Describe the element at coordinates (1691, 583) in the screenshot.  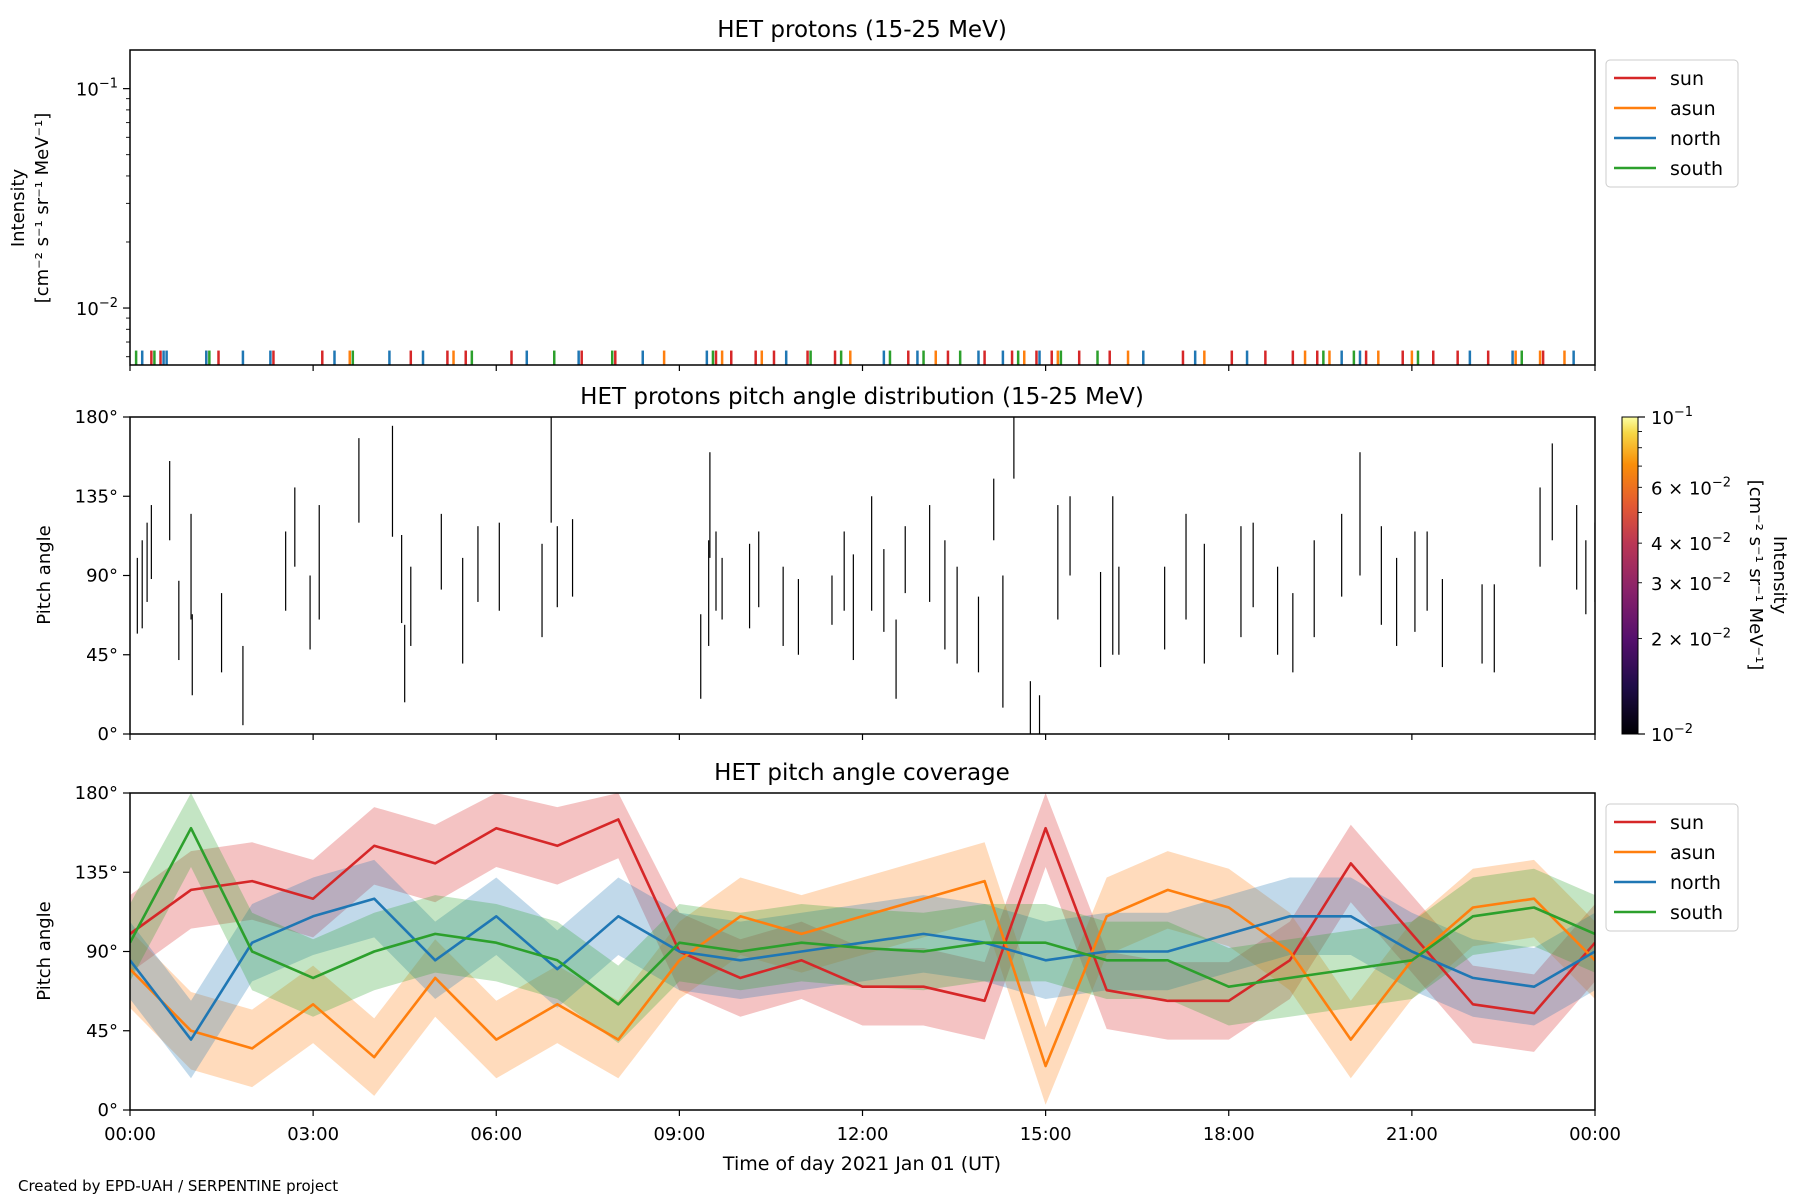
I see `colorbar-tick-label: 3 × 10⁻²` at that location.